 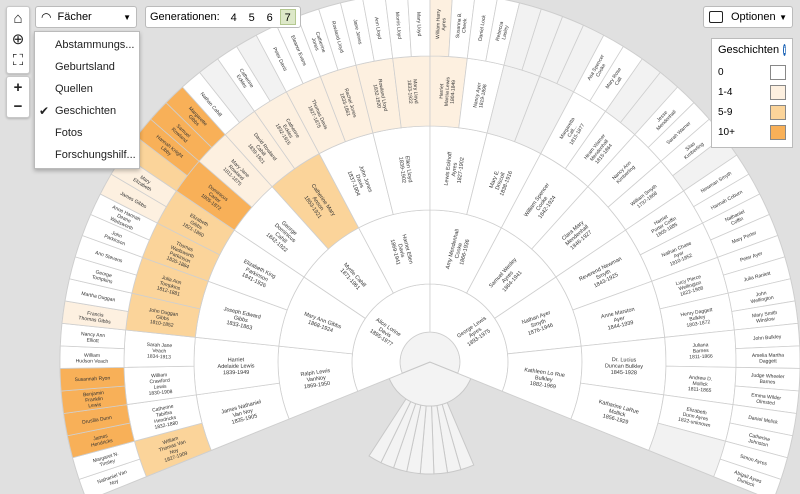 I want to click on person-name: John Bulkley, so click(x=767, y=338).